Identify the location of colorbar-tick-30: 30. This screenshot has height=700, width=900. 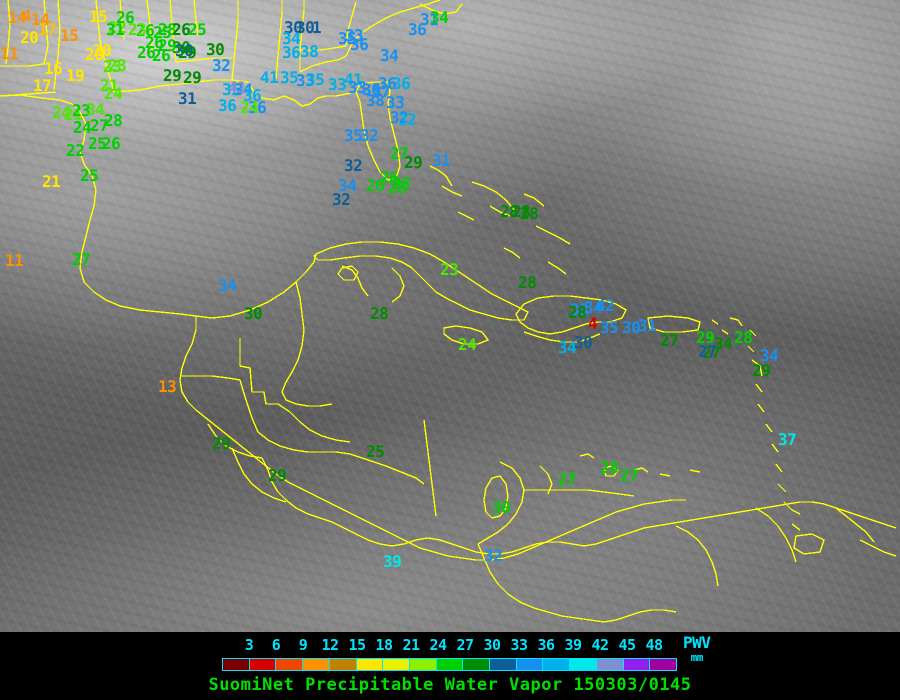
(492, 645).